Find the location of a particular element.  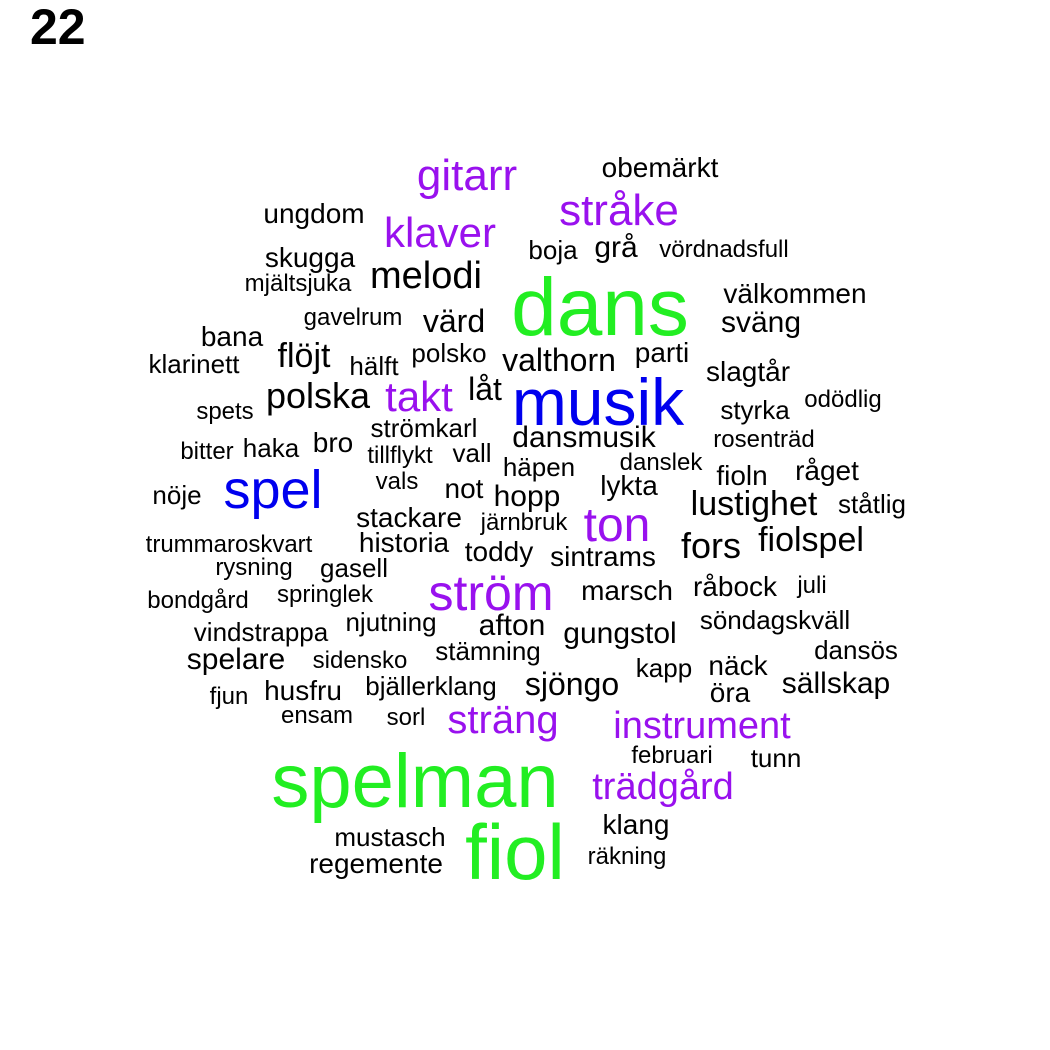

word-66: rysning is located at coordinates (254, 567).